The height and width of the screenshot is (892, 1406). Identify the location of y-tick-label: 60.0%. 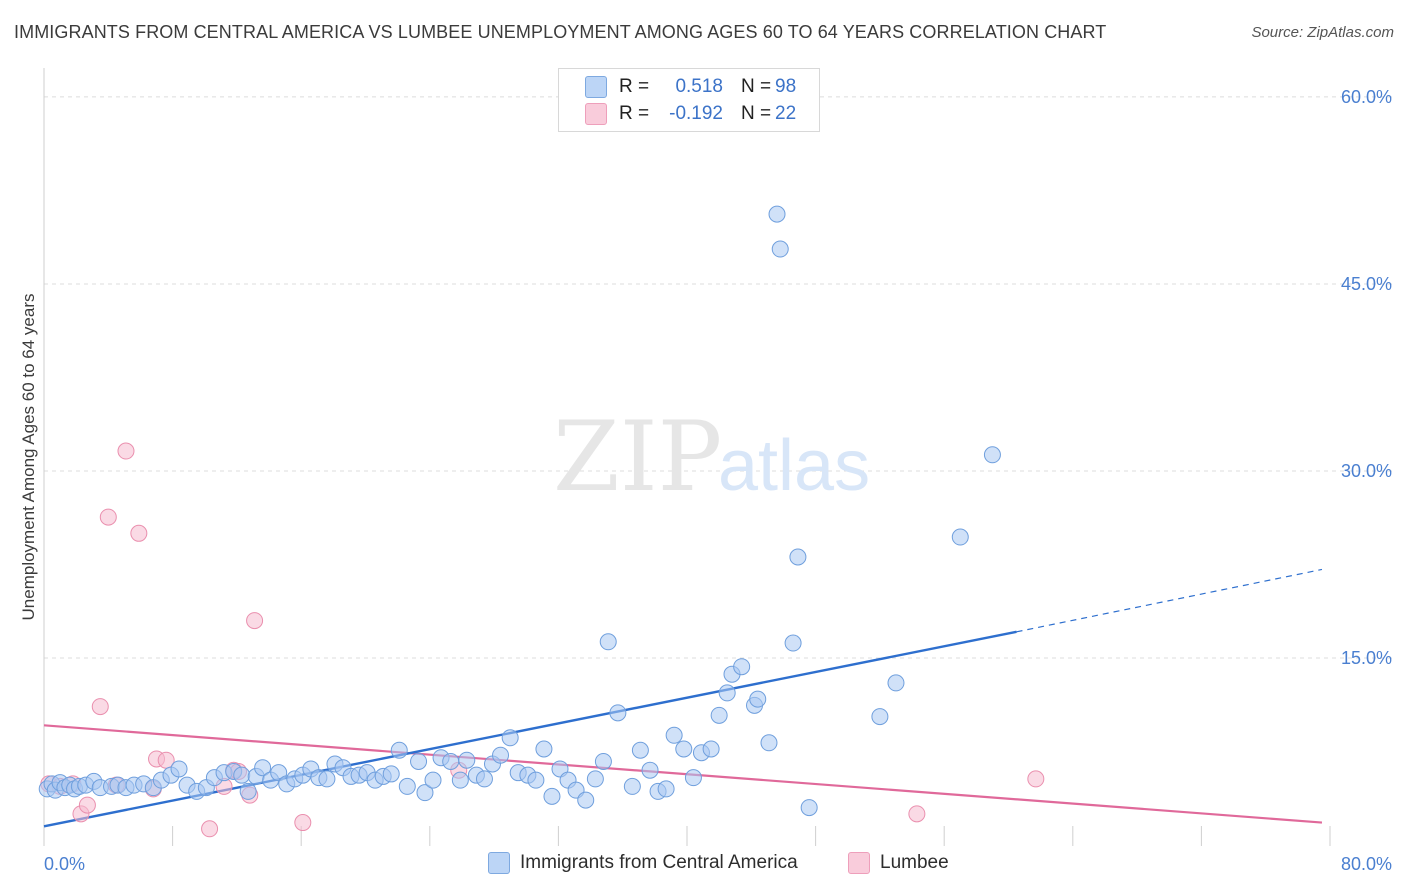
(1366, 97).